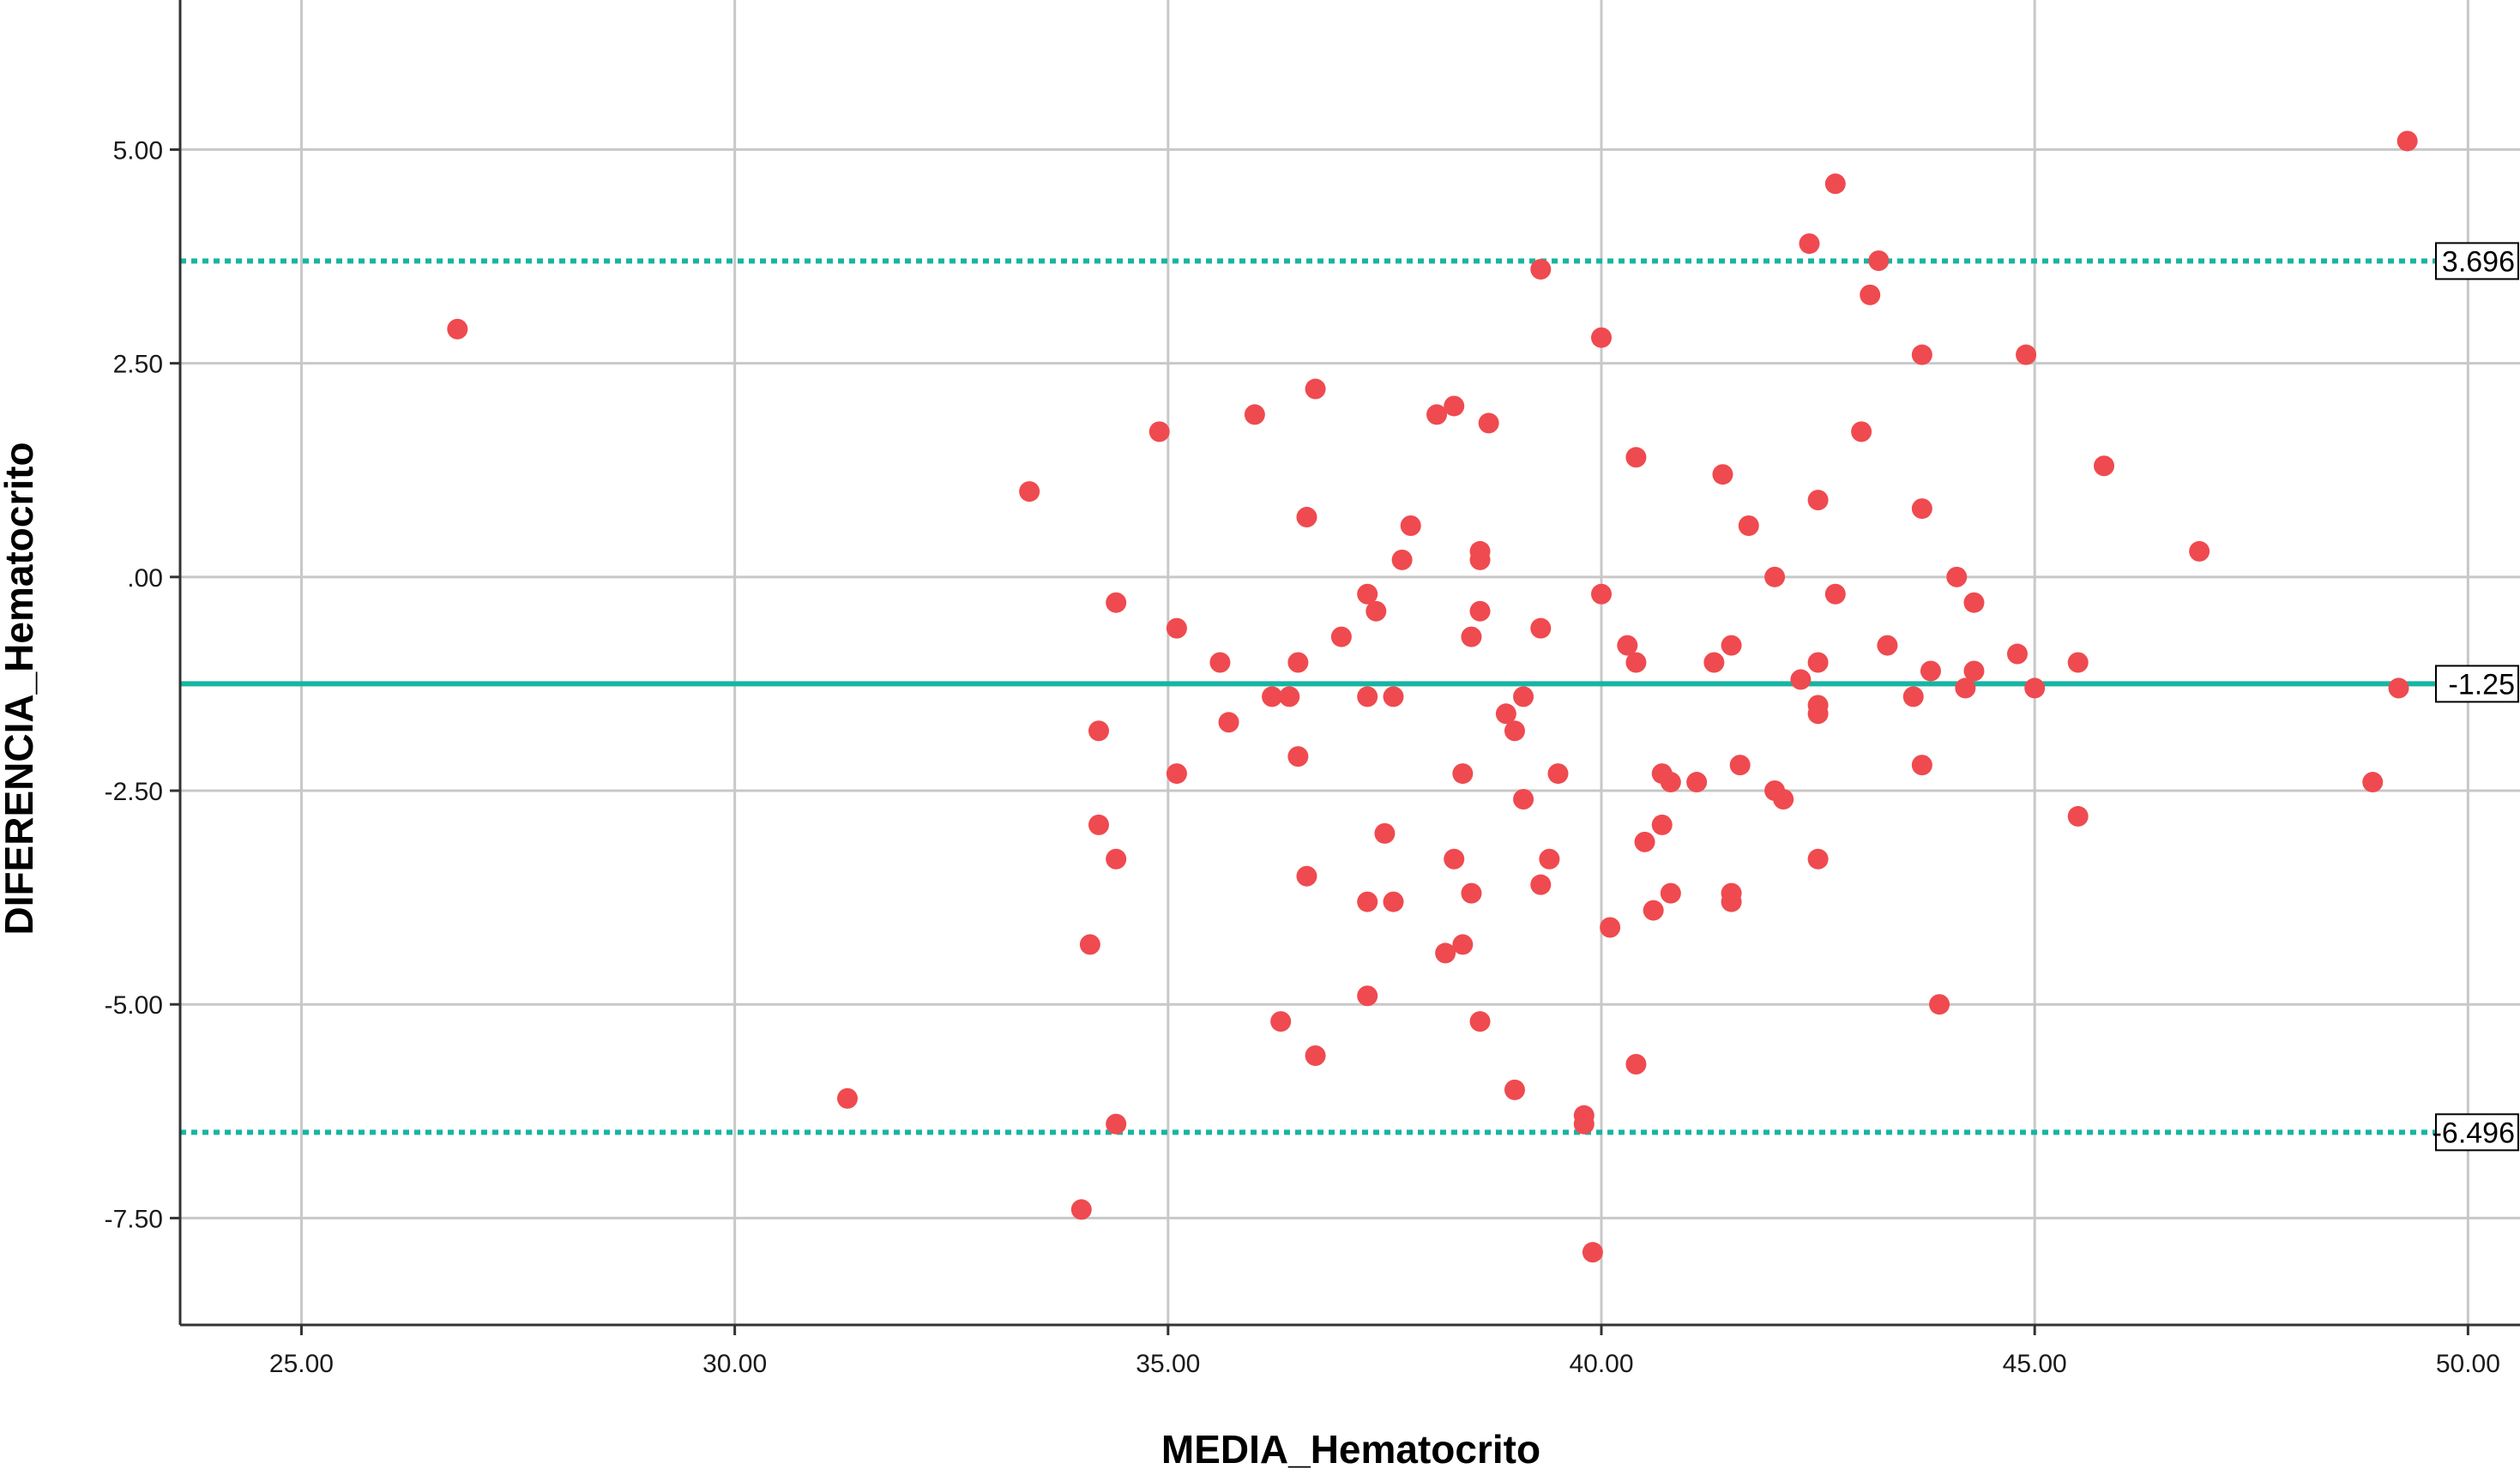  What do you see at coordinates (134, 792) in the screenshot?
I see `y-tick-label: -2.50` at bounding box center [134, 792].